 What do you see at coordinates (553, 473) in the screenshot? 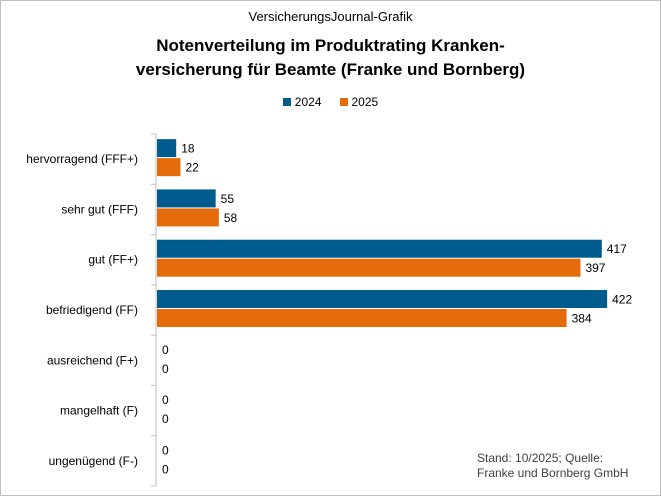
I see `source-note-line-2: Franke und Bornberg GmbH` at bounding box center [553, 473].